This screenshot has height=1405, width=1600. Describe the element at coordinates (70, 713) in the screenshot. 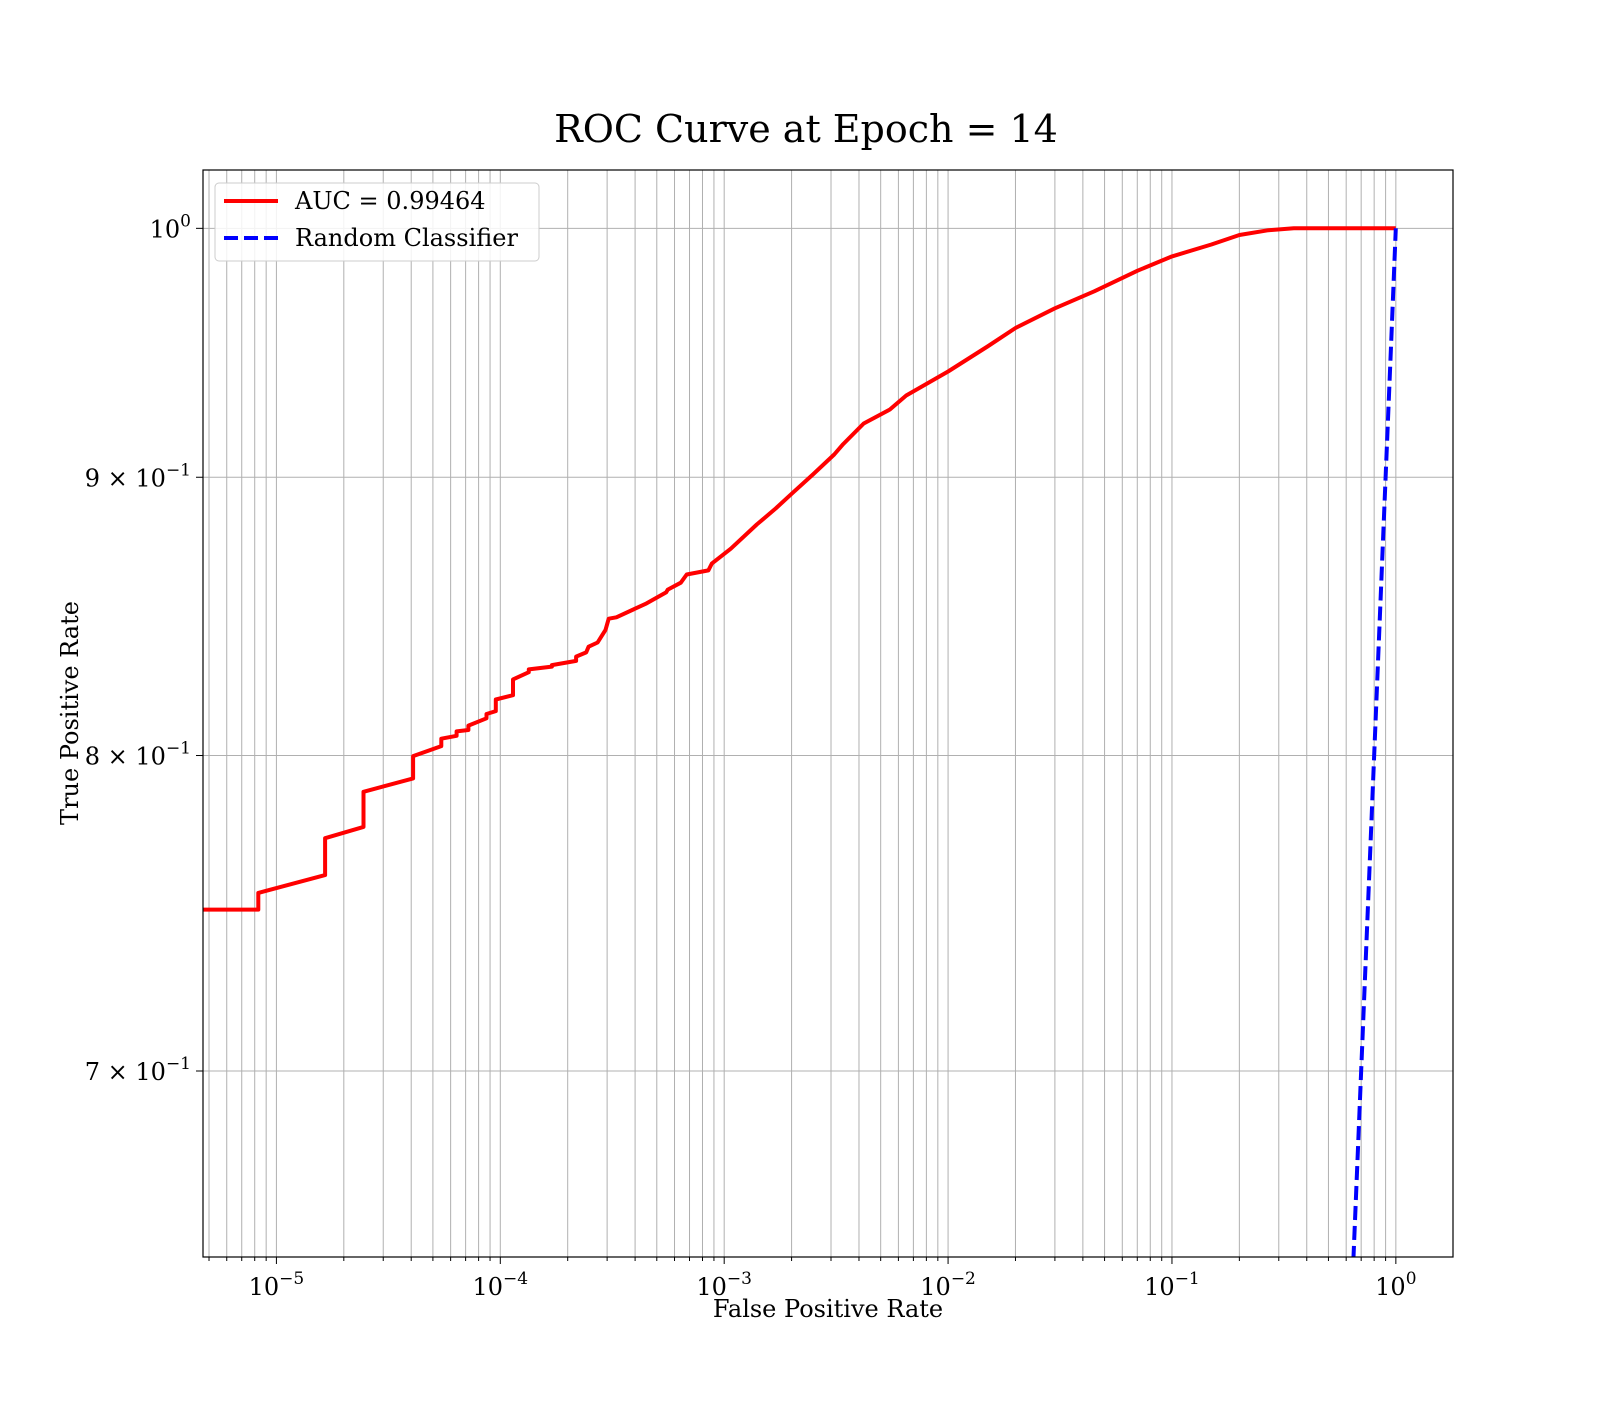

I see `y-axis-label: True Positive Rate` at that location.